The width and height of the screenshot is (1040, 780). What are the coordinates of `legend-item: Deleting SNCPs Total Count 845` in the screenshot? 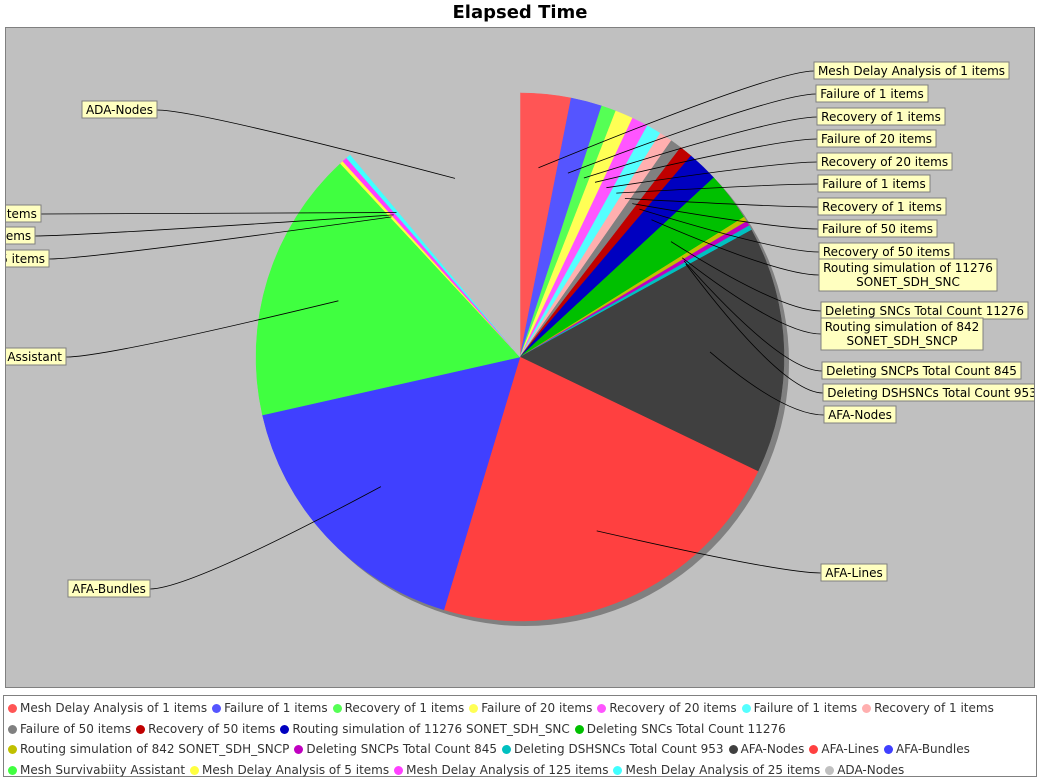 It's located at (395, 749).